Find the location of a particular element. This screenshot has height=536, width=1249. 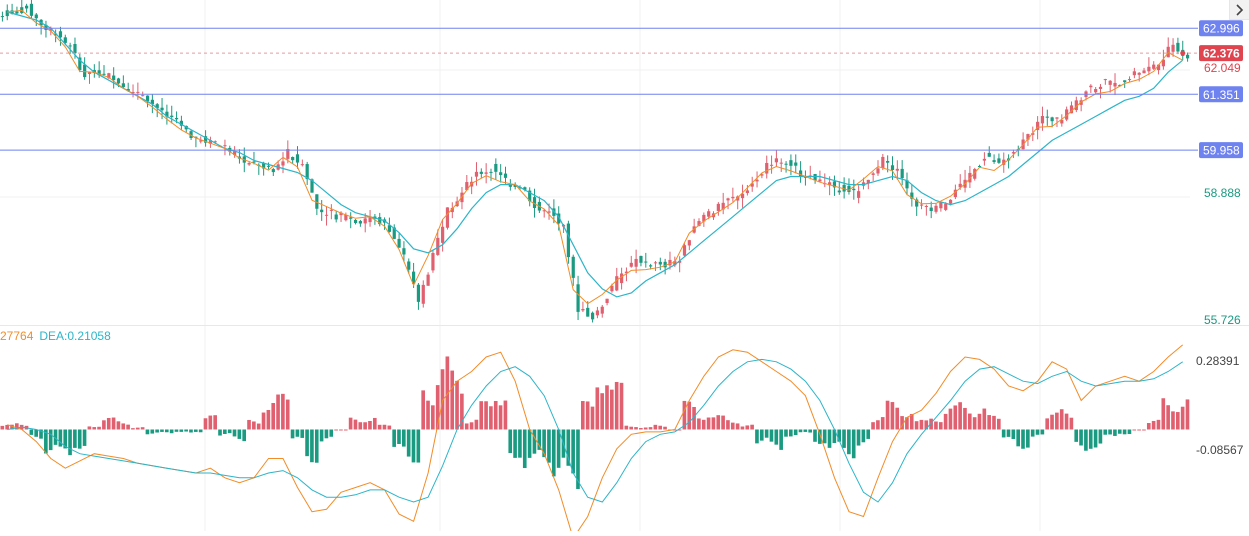

hline-label: 61.351 is located at coordinates (1221, 95).